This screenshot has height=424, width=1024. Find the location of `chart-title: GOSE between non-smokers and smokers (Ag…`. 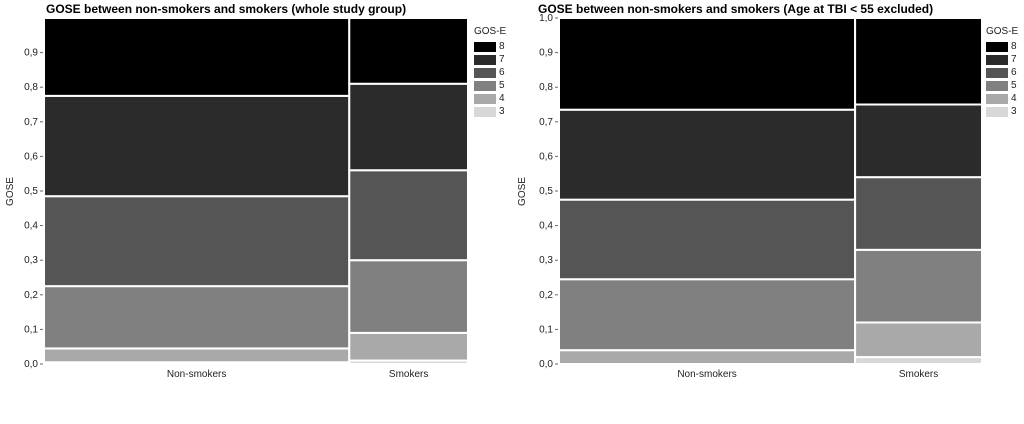

chart-title: GOSE between non-smokers and smokers (Ag… is located at coordinates (736, 9).